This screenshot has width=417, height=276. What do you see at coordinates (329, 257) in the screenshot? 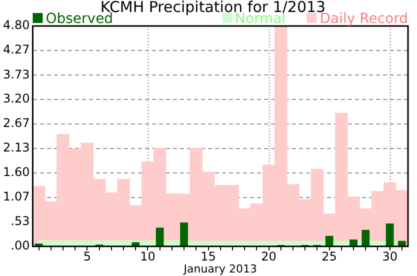
I see `x-tick-label: 25` at bounding box center [329, 257].